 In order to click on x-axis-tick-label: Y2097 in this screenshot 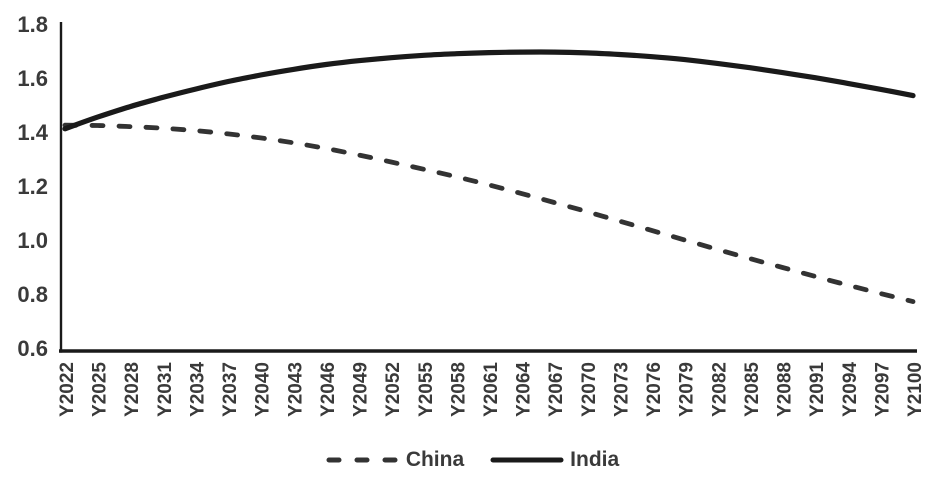, I will do `click(882, 389)`.